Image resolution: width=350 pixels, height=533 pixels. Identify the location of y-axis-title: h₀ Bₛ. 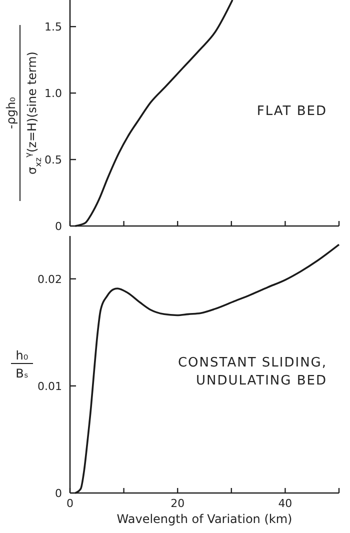
(22, 364).